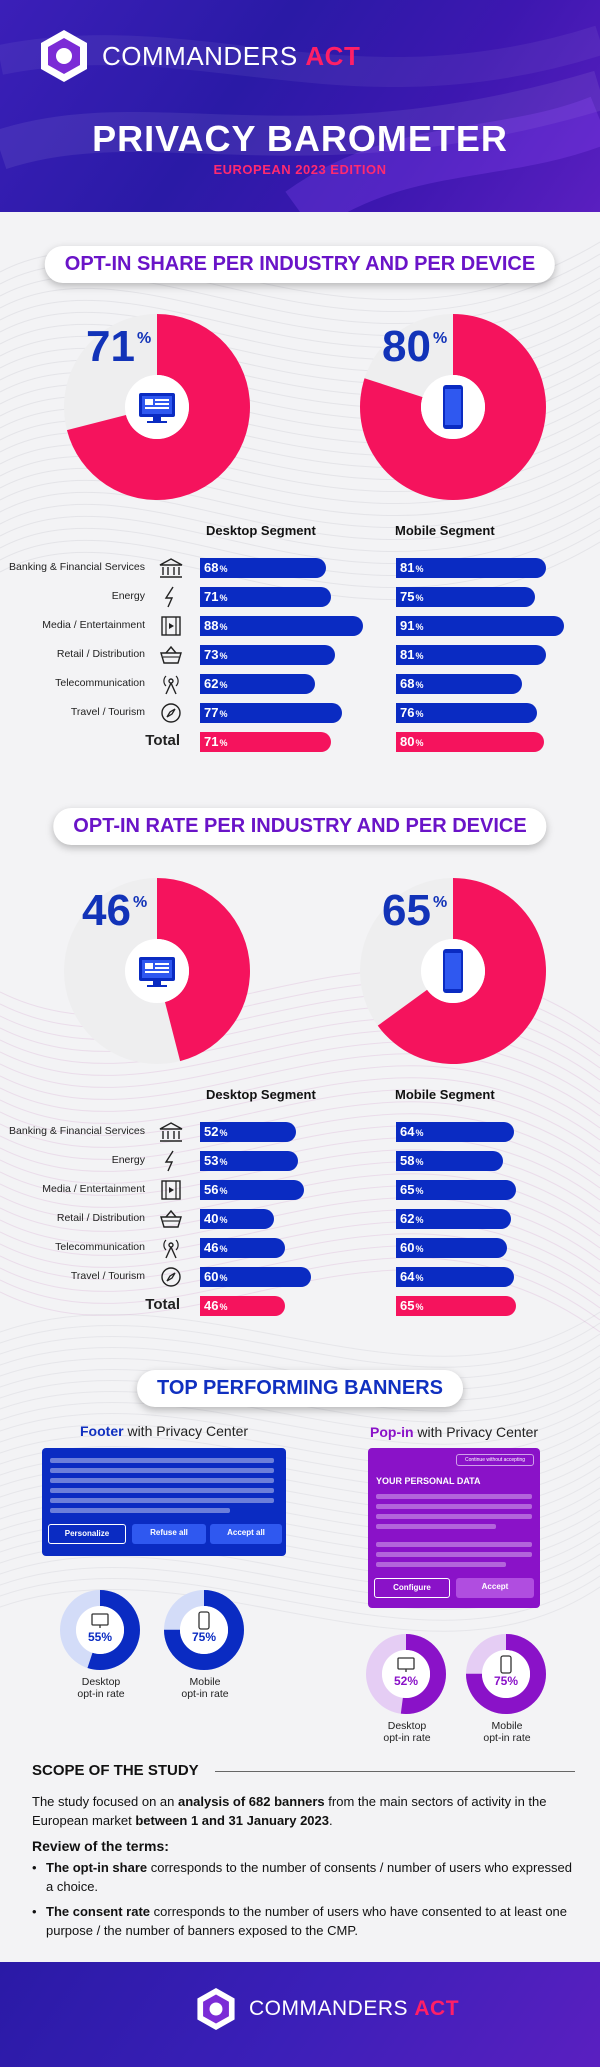 This screenshot has width=600, height=2067. I want to click on popin-heading: YOUR PERSONAL DATA, so click(428, 1481).